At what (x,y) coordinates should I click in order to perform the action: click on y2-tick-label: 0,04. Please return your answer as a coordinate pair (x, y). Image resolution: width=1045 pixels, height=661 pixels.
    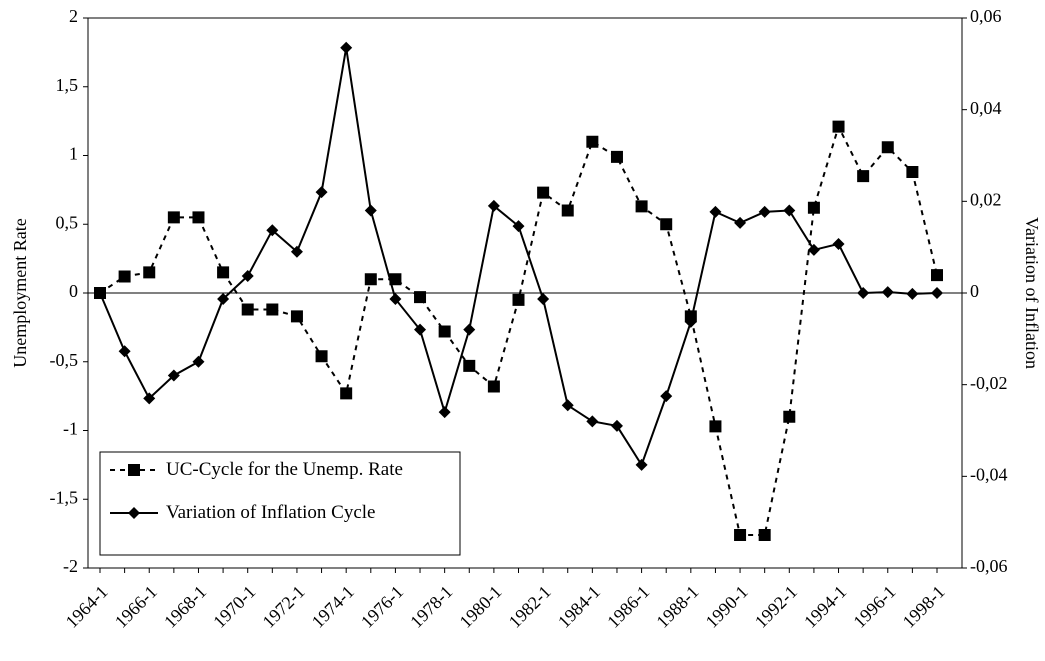
    Looking at the image, I should click on (986, 108).